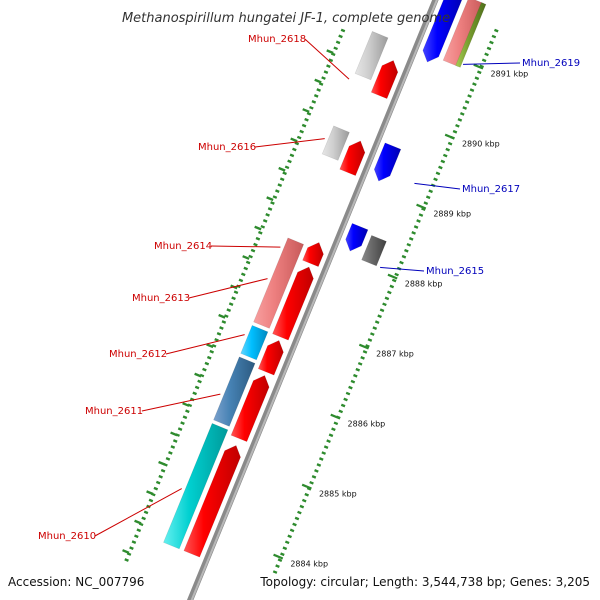 The image size is (600, 600). Describe the element at coordinates (114, 411) in the screenshot. I see `gene-label-mhun-2611: Mhun_2611` at that location.